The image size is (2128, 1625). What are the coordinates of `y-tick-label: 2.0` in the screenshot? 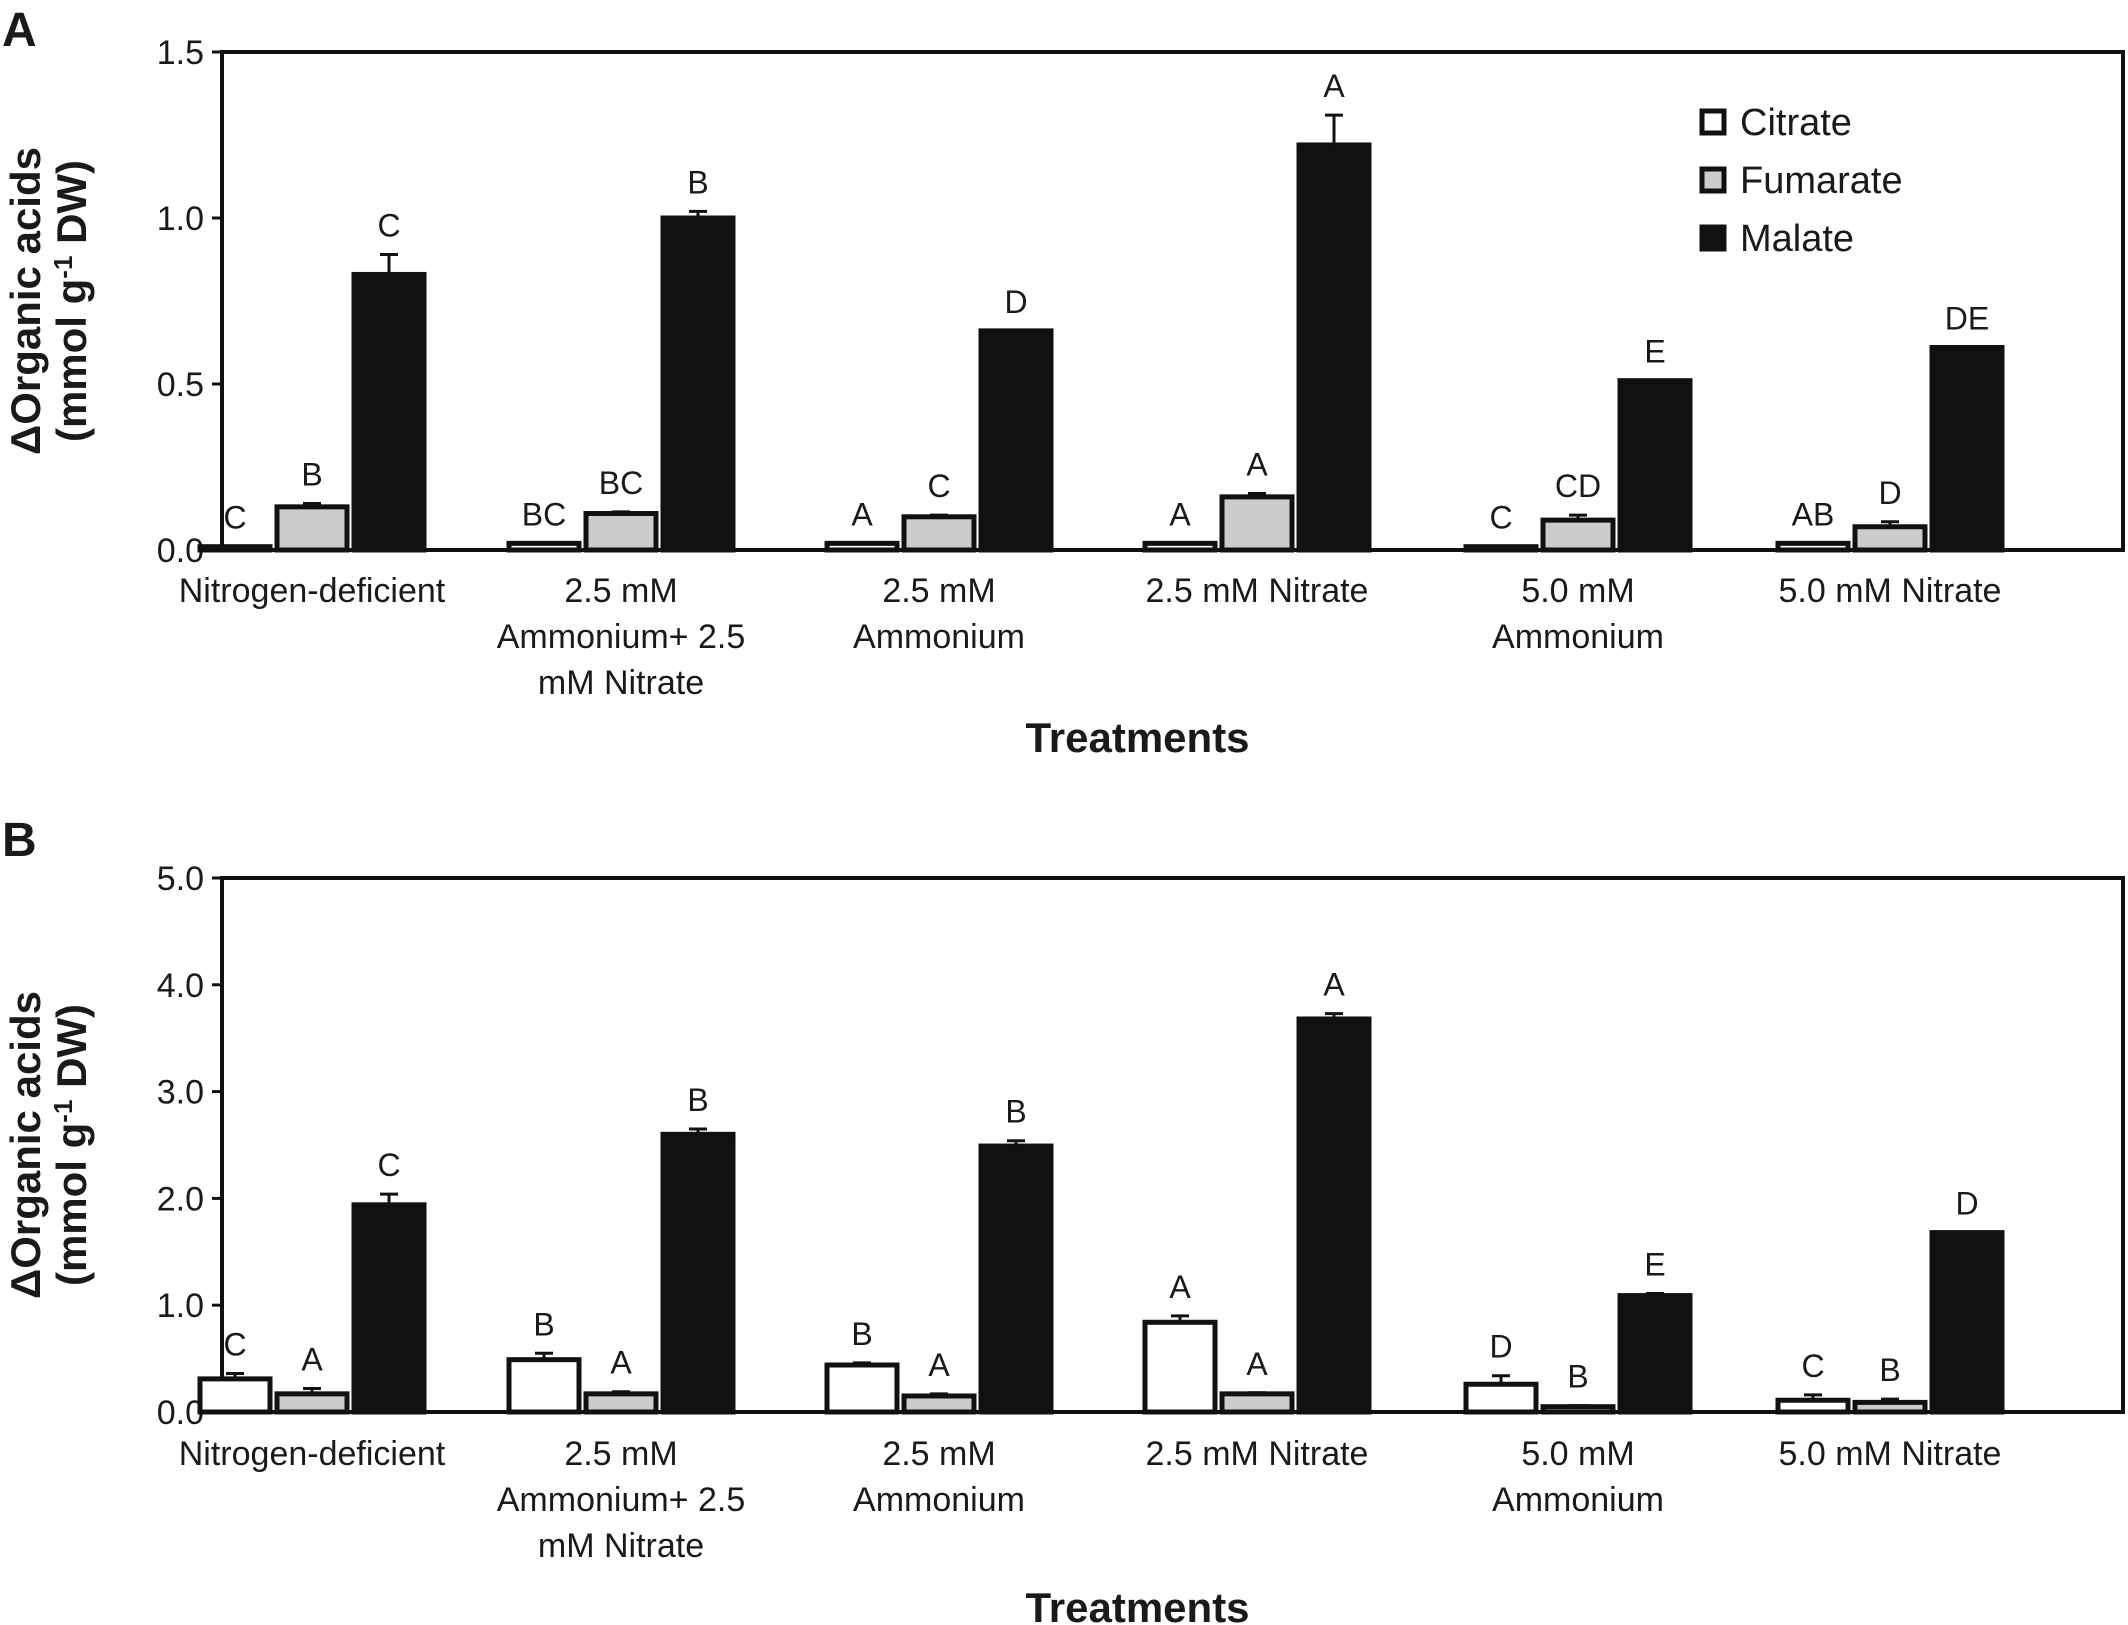 It's located at (180, 1199).